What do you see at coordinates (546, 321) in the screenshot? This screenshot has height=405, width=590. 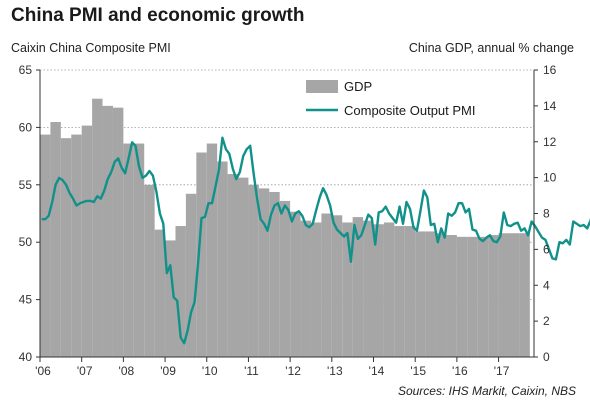 I see `right-tick-label: 2` at bounding box center [546, 321].